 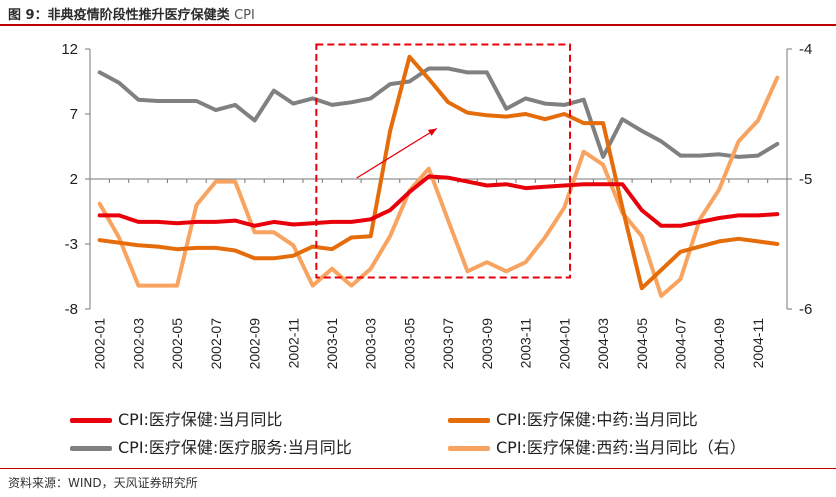 What do you see at coordinates (805, 179) in the screenshot?
I see `right-tick-label: -5` at bounding box center [805, 179].